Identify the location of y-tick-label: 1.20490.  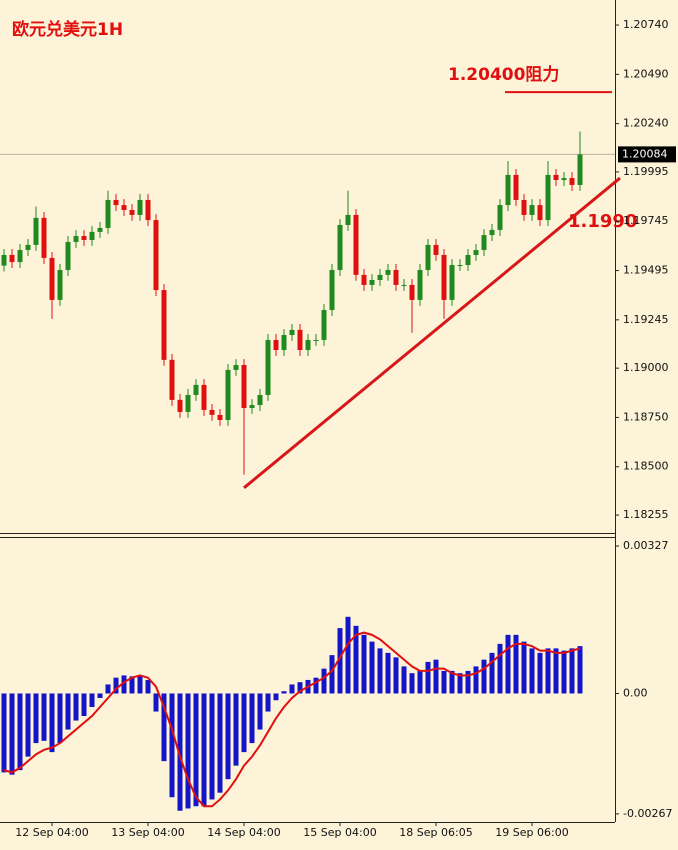
(646, 73).